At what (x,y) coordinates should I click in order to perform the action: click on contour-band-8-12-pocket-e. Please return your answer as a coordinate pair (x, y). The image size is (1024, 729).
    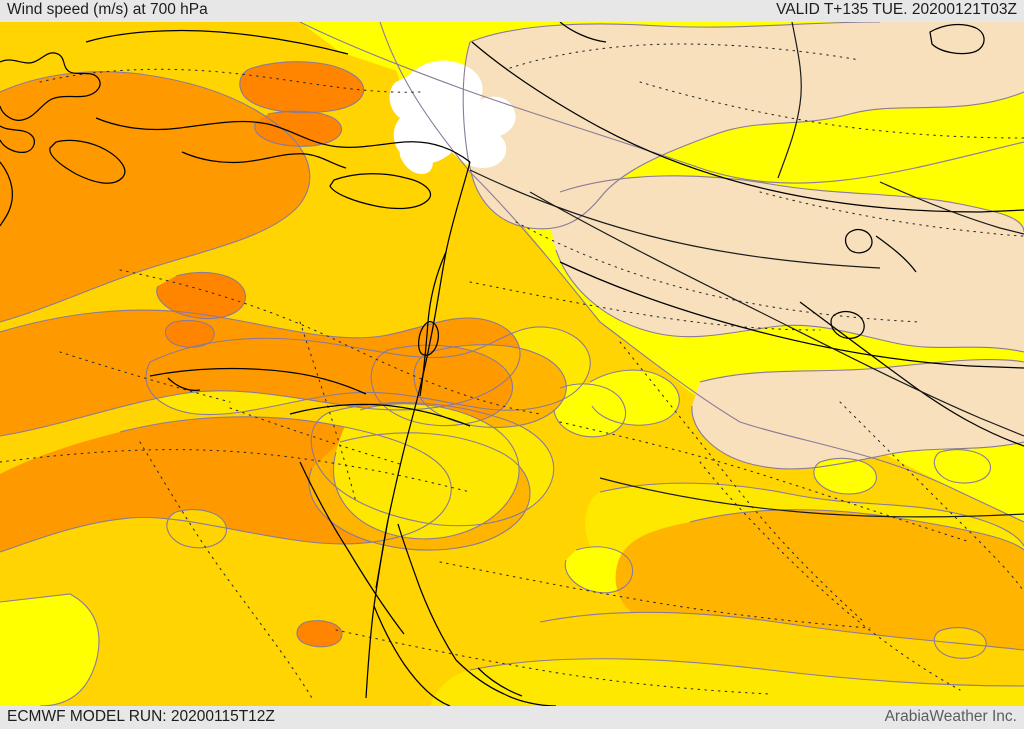
    Looking at the image, I should click on (962, 466).